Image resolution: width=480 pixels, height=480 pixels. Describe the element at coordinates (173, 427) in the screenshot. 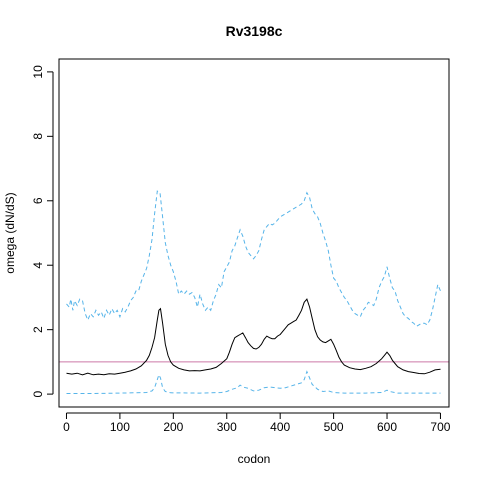

I see `x-tick-label-200: 200` at that location.